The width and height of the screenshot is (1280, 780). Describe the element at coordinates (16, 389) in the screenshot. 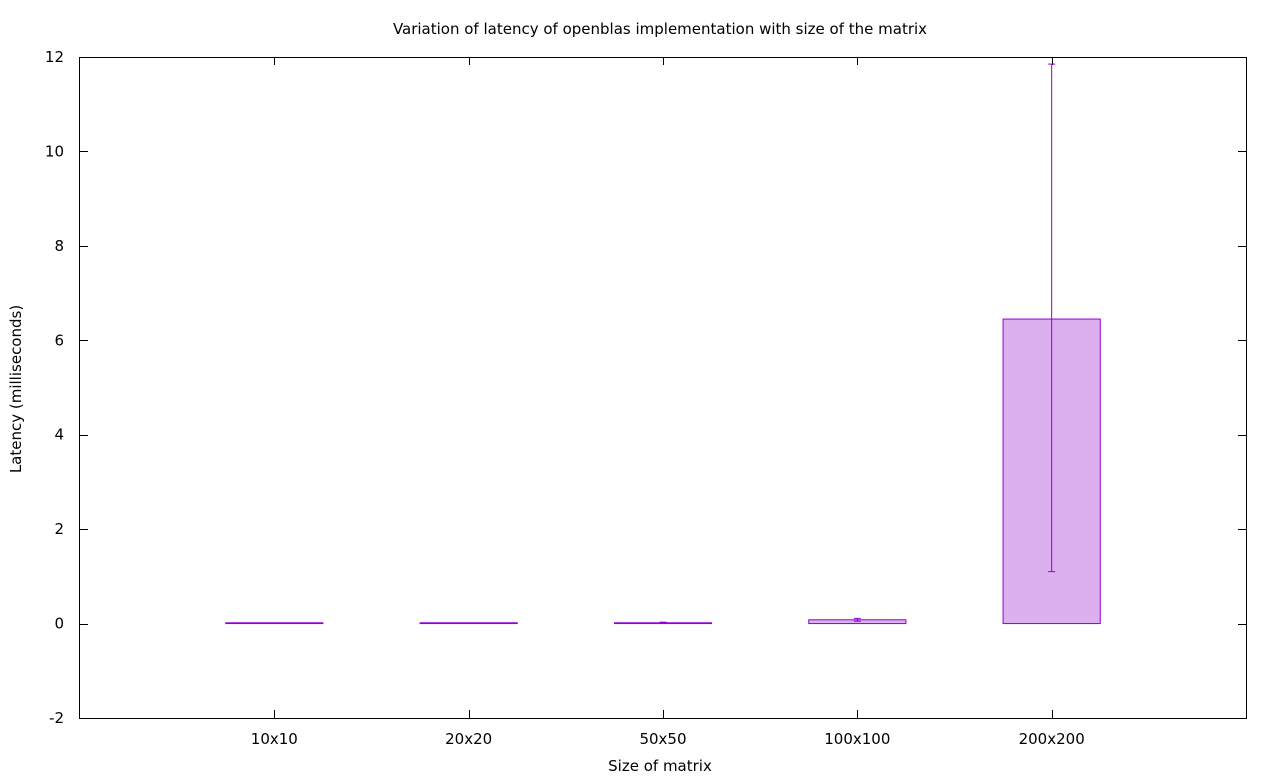

I see `y-axis-label: Latency (milliseconds)` at that location.